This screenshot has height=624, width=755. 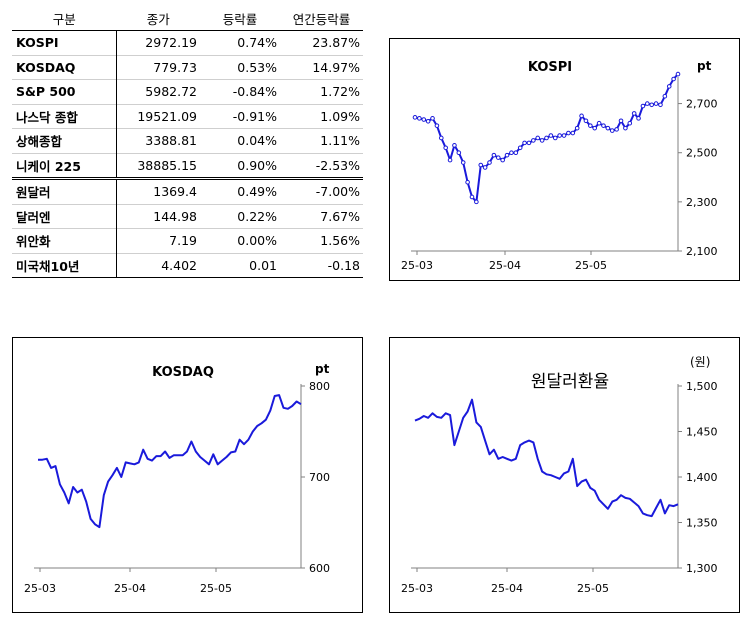 What do you see at coordinates (700, 362) in the screenshot?
I see `usdkrw-unit-label: (원)` at bounding box center [700, 362].